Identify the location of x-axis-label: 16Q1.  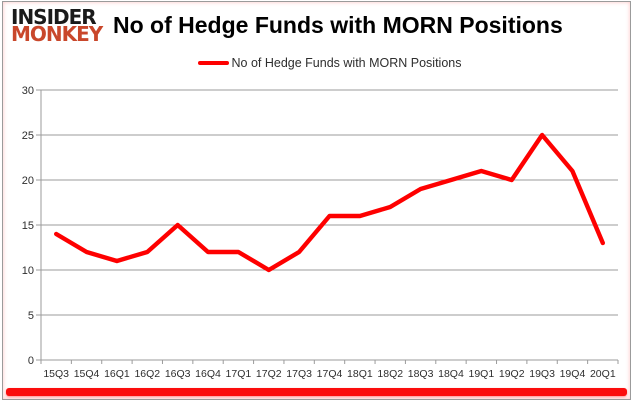
(117, 374).